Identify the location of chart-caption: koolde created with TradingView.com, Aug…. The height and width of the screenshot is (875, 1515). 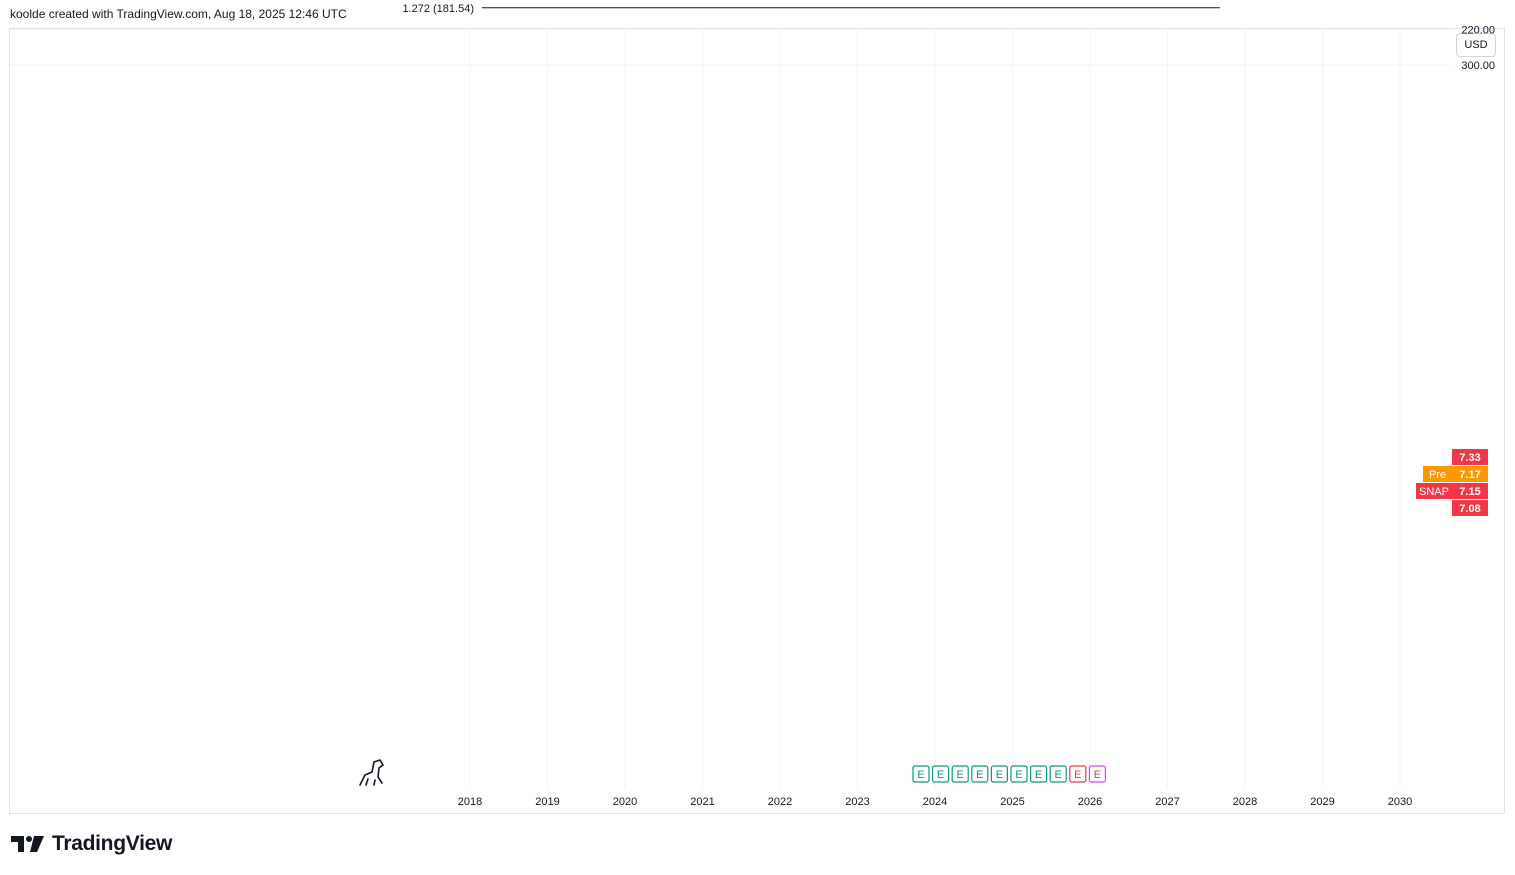
(178, 14).